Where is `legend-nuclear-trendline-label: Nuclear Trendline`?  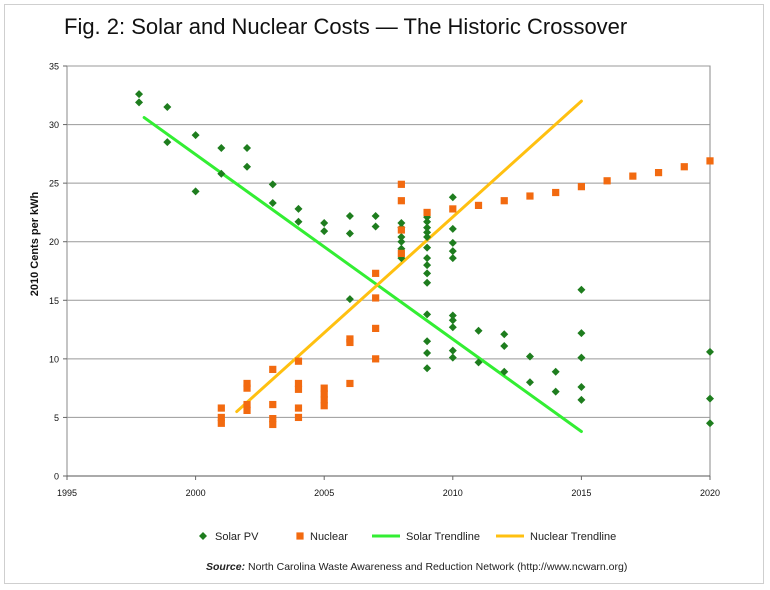 legend-nuclear-trendline-label: Nuclear Trendline is located at coordinates (573, 537).